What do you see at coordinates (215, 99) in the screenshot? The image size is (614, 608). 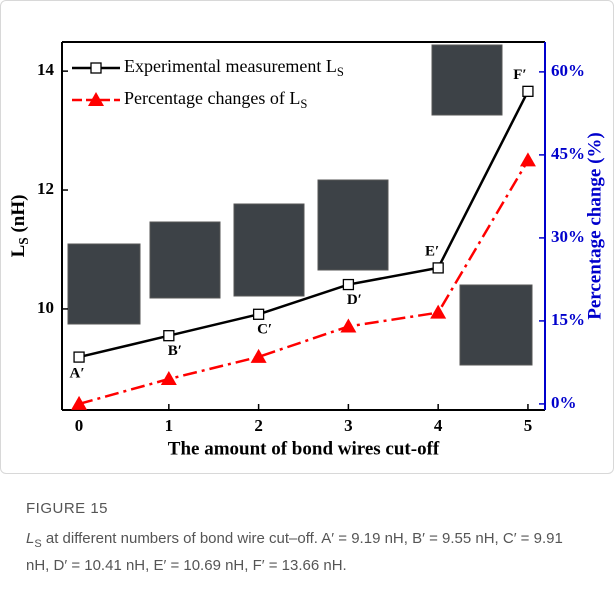 I see `legend-label: Percentage changes of LS` at bounding box center [215, 99].